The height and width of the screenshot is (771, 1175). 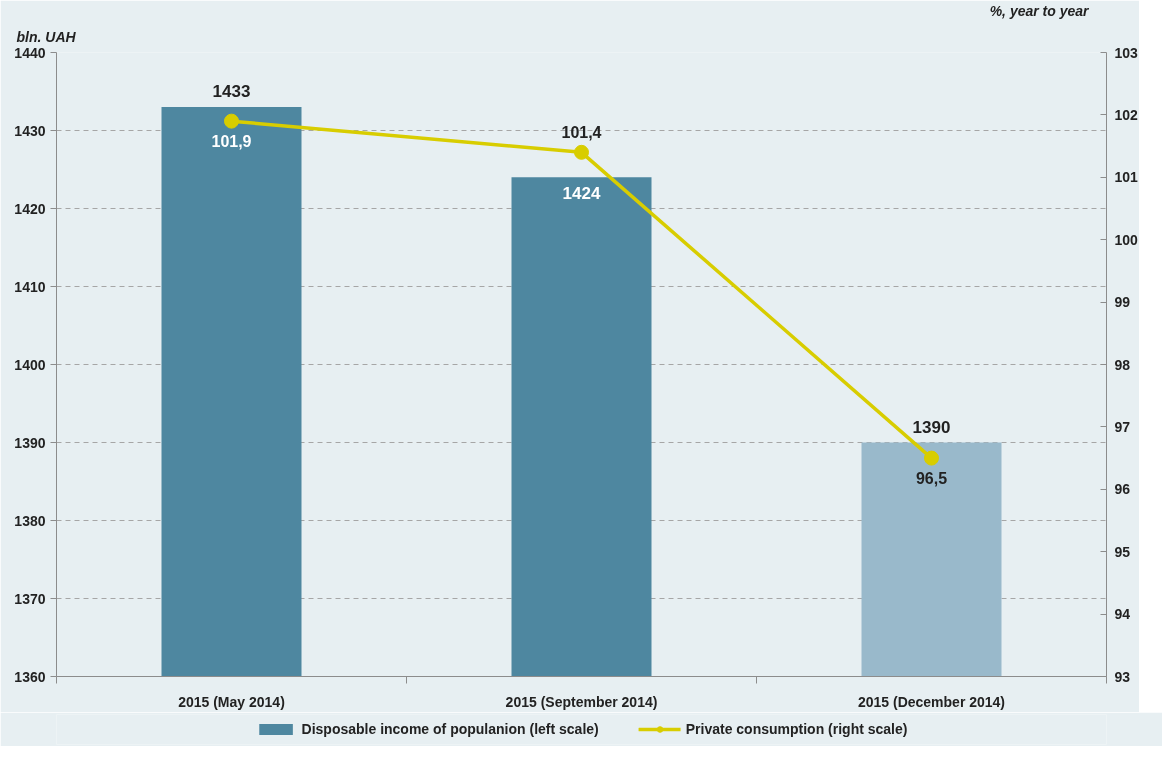 What do you see at coordinates (450, 729) in the screenshot?
I see `legend-label: Disposable income of populanion (left scale)` at bounding box center [450, 729].